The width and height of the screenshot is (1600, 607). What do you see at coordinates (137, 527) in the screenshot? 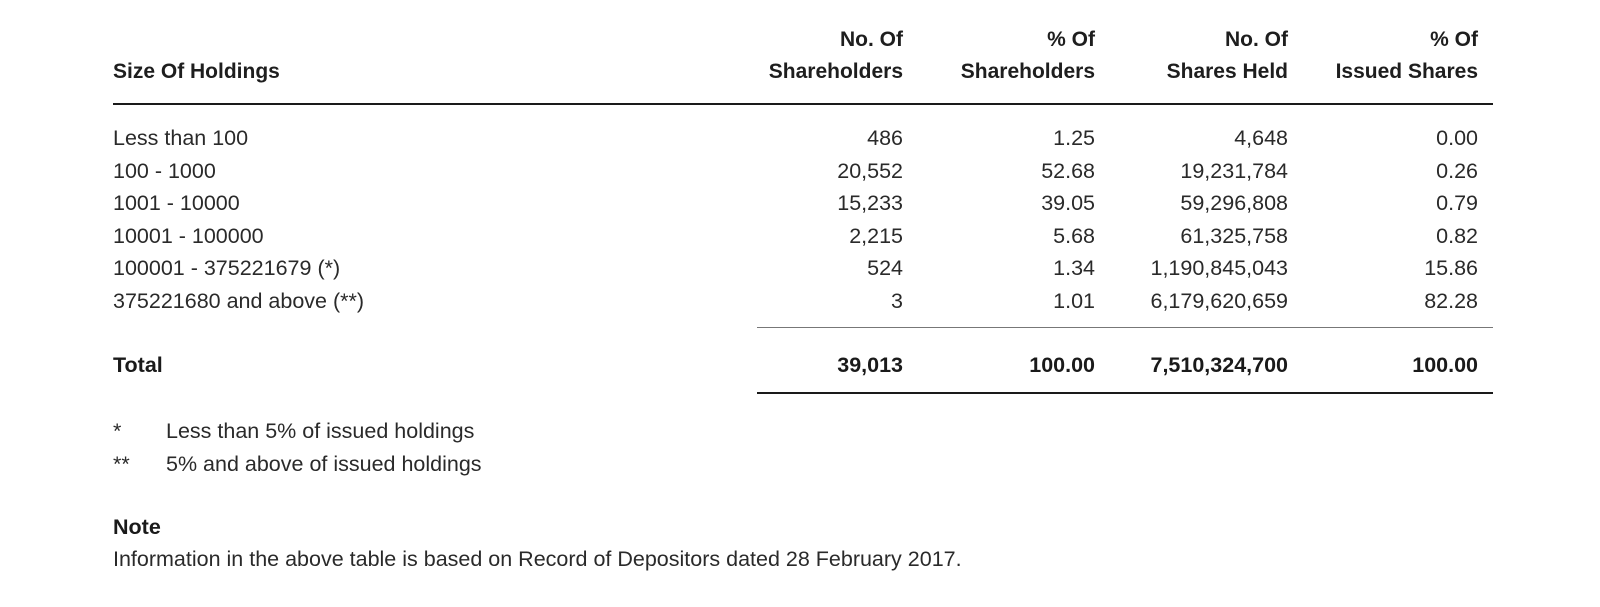
I see `note-title: Note` at bounding box center [137, 527].